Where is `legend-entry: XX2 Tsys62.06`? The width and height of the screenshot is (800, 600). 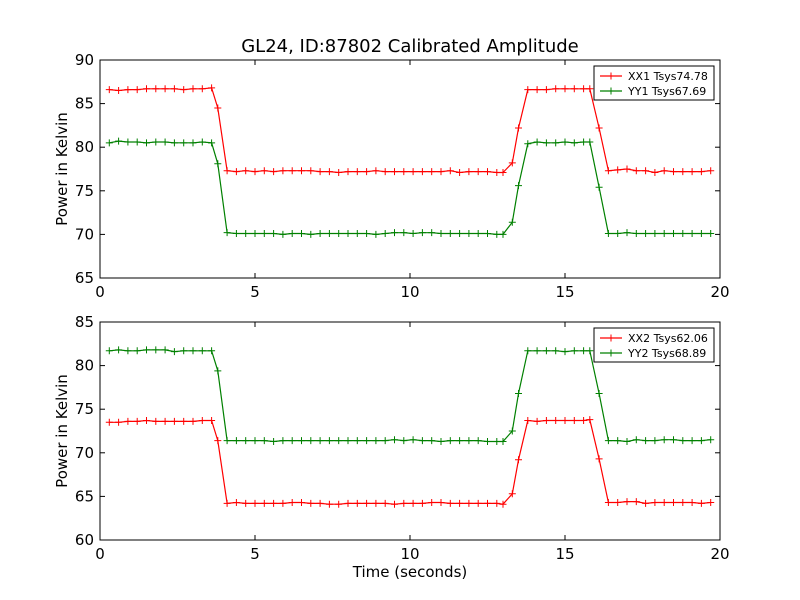 legend-entry: XX2 Tsys62.06 is located at coordinates (654, 338).